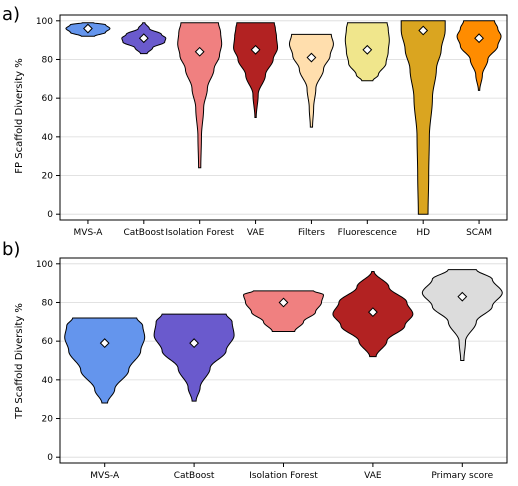  I want to click on panel-a-ylabel: FP Scaffold Diversity %, so click(19, 115).